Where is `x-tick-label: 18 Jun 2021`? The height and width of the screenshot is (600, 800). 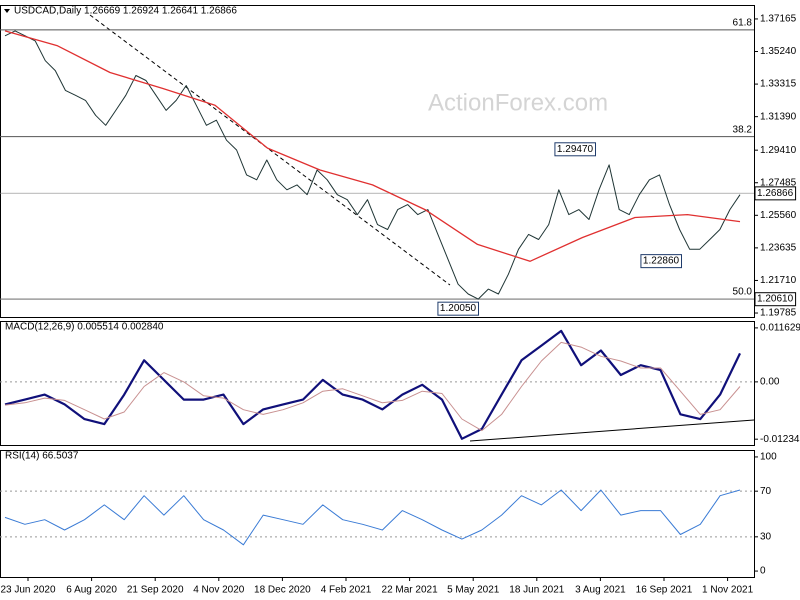
x-tick-label: 18 Jun 2021 is located at coordinates (536, 590).